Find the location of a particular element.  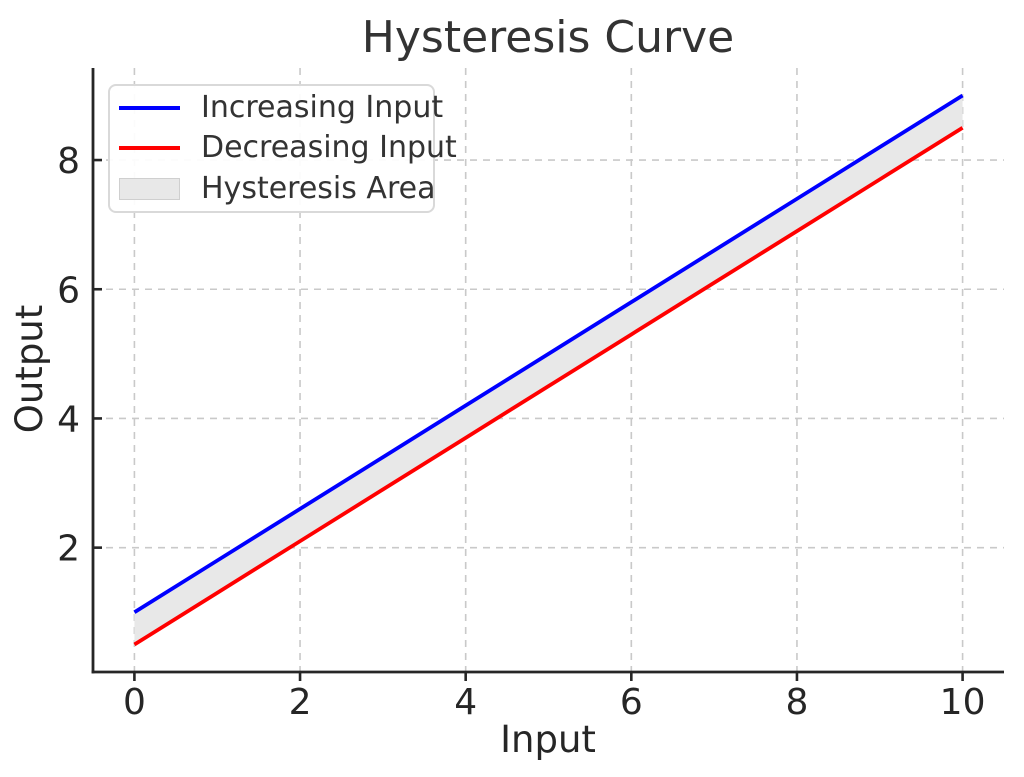

legend-item-increasing-input: Increasing Input is located at coordinates (281, 108).